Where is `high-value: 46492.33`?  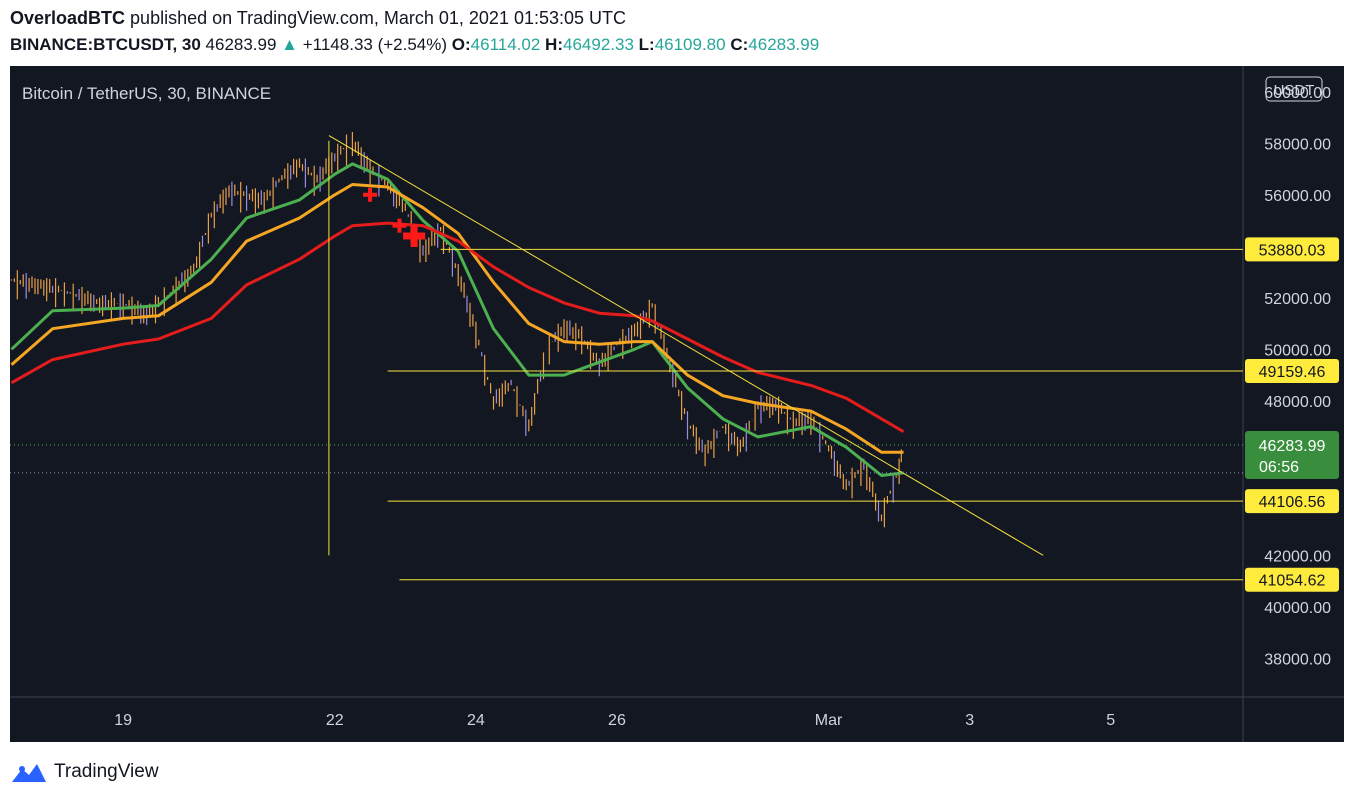 high-value: 46492.33 is located at coordinates (598, 44).